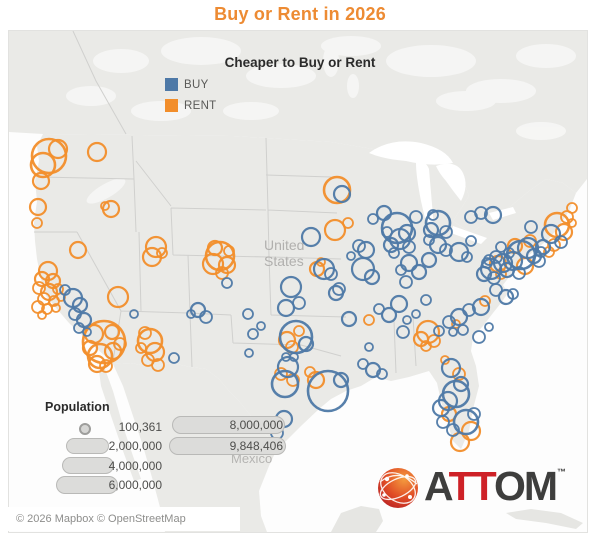 The width and height of the screenshot is (600, 538). What do you see at coordinates (124, 519) in the screenshot?
I see `map-attribution: © 2026 Mapbox © OpenStreetMap` at bounding box center [124, 519].